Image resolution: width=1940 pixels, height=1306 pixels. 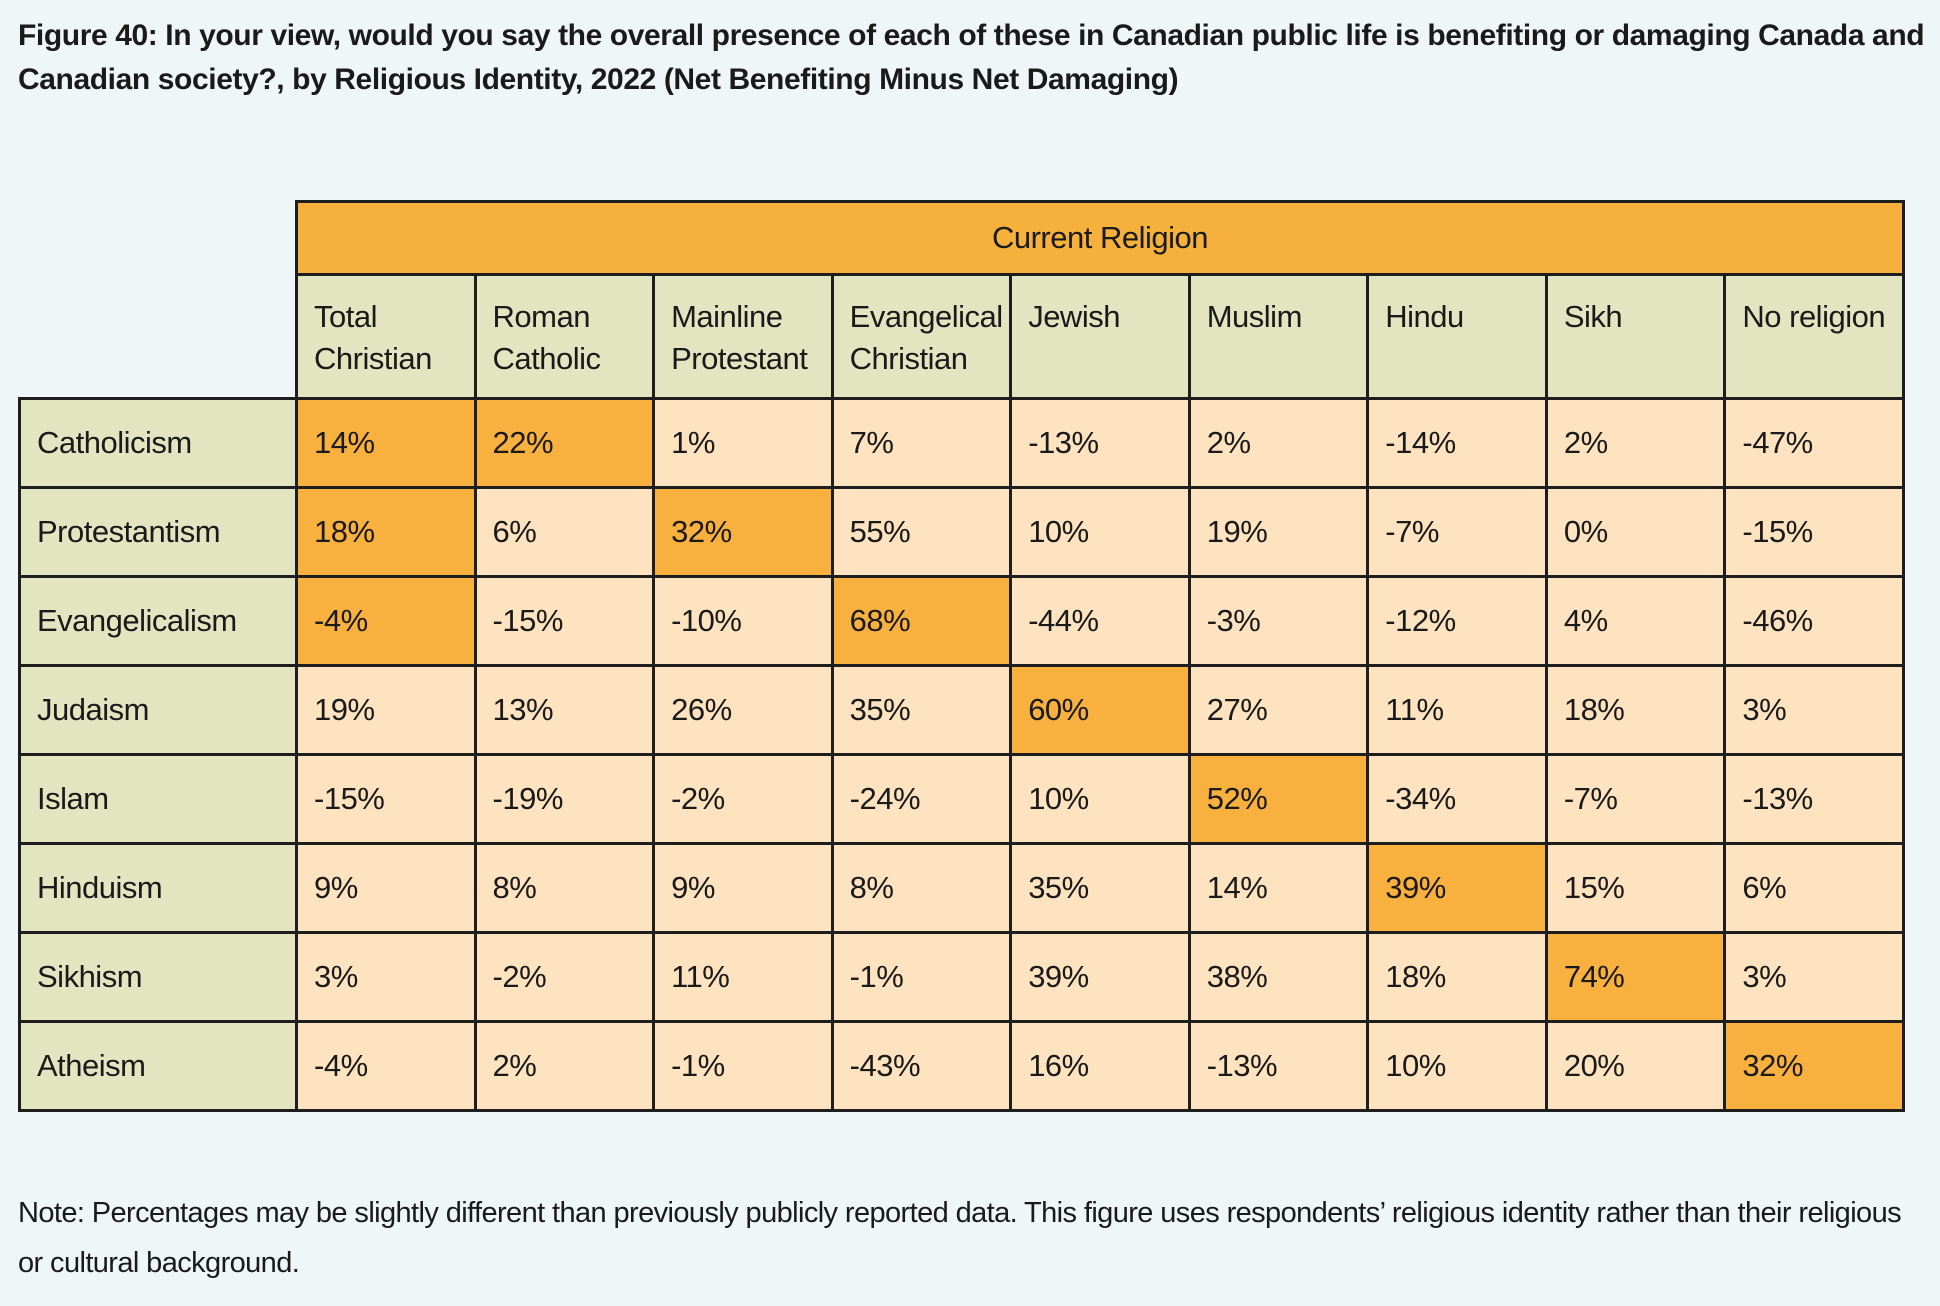 I want to click on column-header: No religion, so click(x=1814, y=336).